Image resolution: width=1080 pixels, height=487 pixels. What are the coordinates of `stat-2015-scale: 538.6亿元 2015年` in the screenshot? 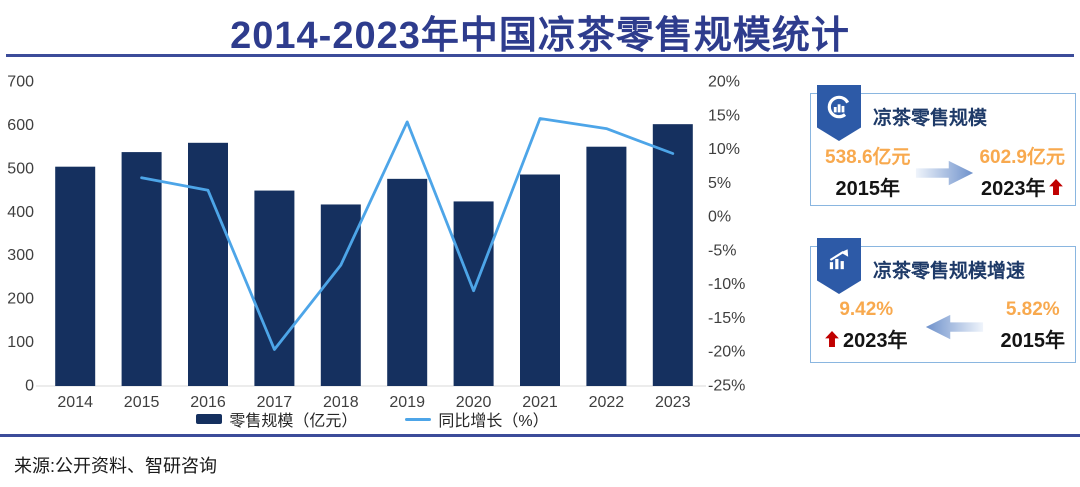 It's located at (868, 171).